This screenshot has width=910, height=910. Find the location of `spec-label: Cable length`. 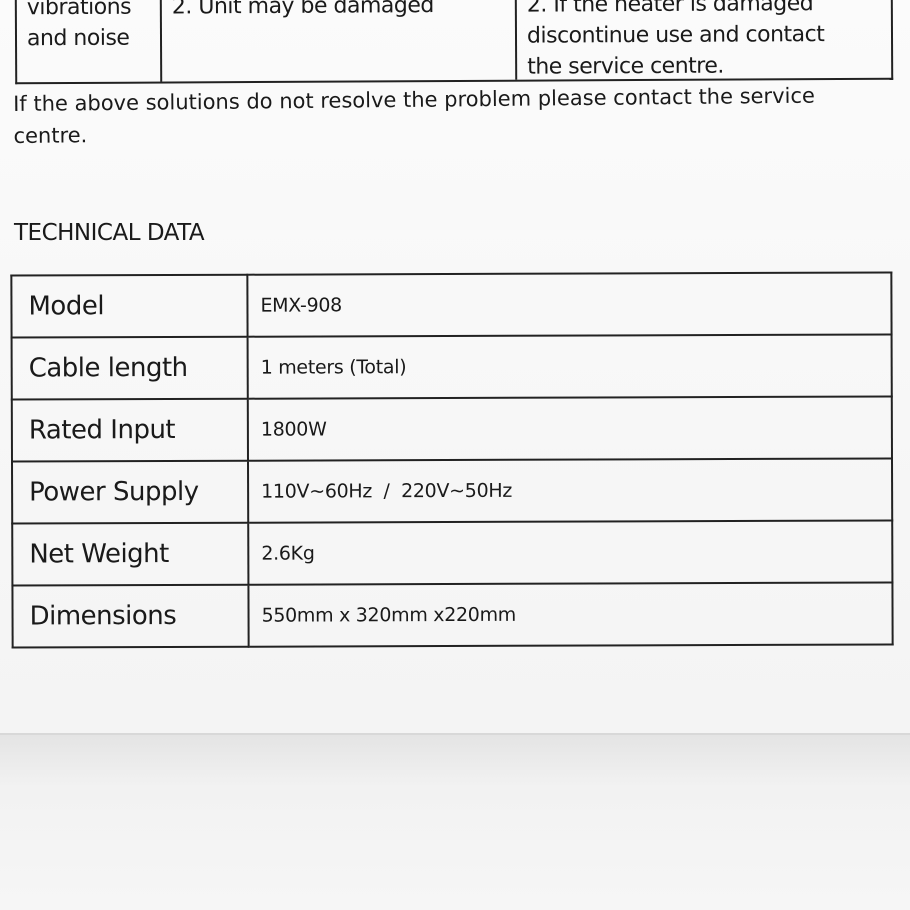

spec-label: Cable length is located at coordinates (129, 368).